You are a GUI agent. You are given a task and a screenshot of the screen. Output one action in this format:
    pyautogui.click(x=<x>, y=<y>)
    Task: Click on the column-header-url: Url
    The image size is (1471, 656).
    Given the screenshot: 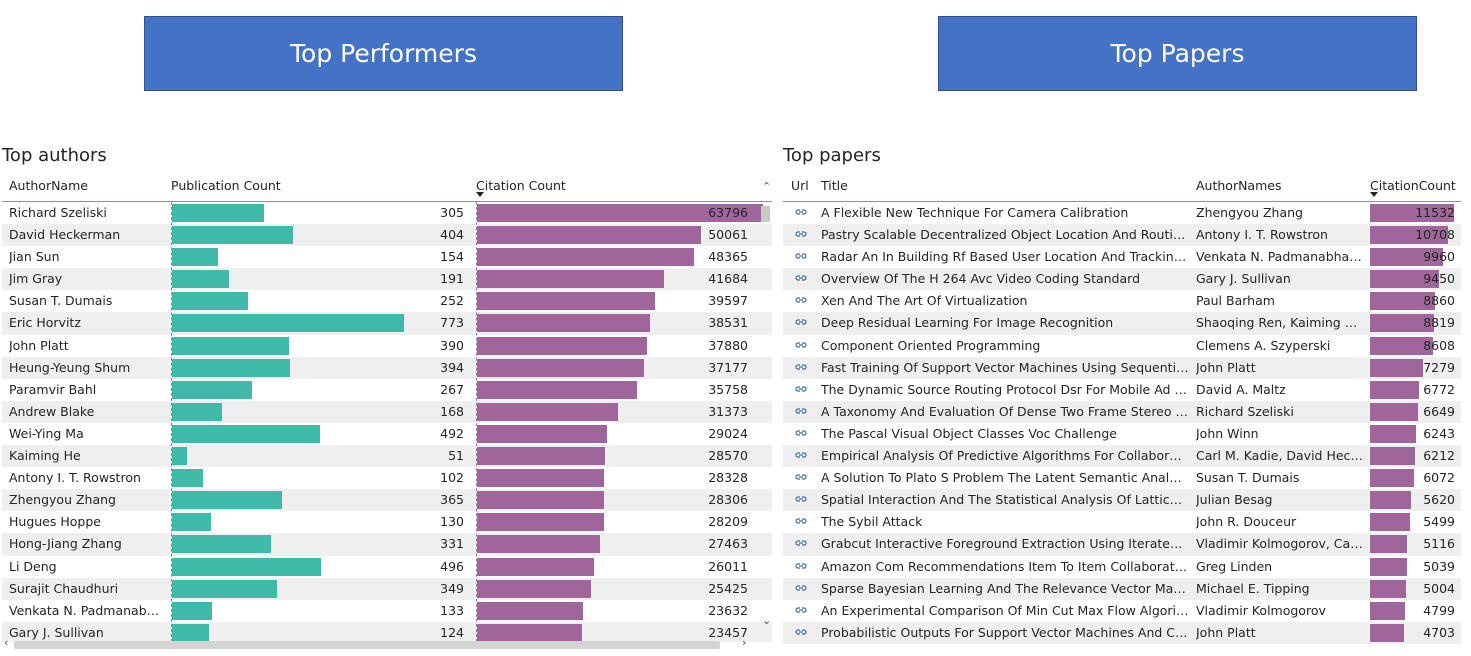 What is the action you would take?
    pyautogui.click(x=800, y=185)
    